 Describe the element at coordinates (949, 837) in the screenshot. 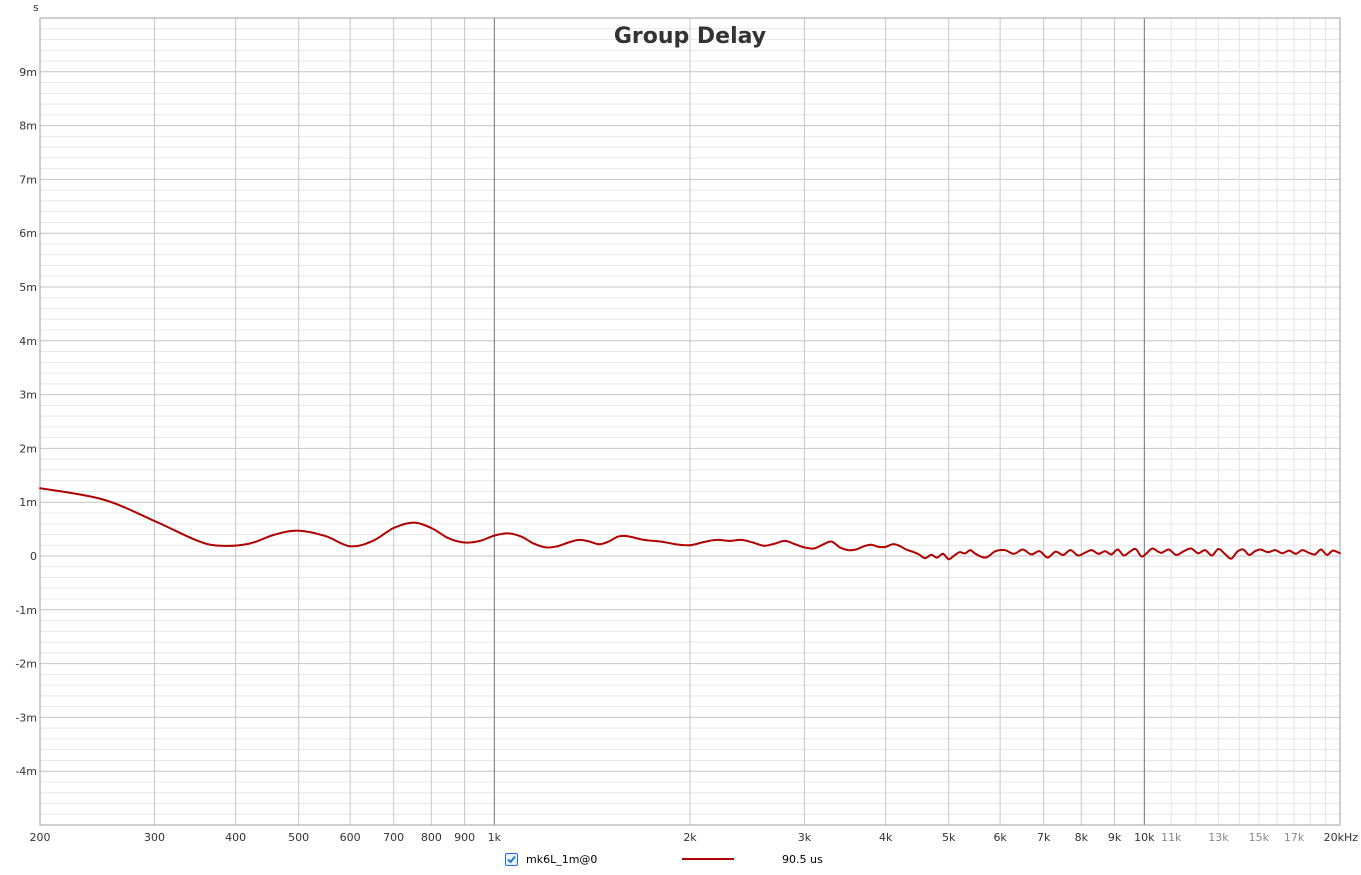

I see `x-tick-label: 5k` at that location.